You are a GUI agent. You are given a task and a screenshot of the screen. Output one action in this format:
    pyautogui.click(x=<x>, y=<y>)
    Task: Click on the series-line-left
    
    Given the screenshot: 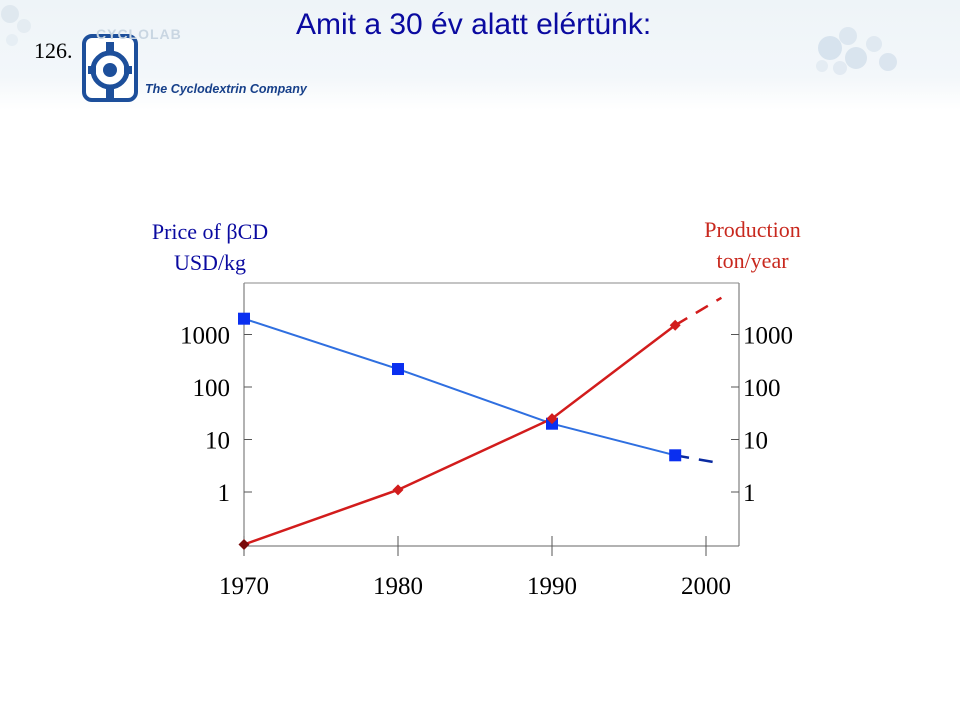 What is the action you would take?
    pyautogui.click(x=459, y=387)
    